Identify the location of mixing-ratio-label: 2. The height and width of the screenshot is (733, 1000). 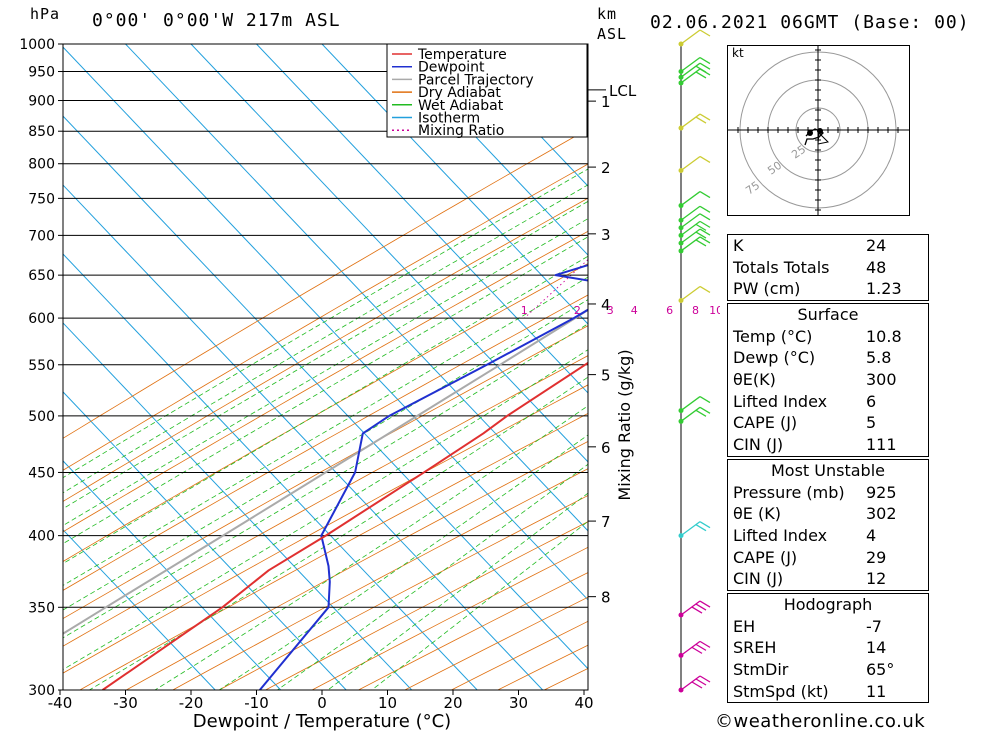
(577, 310).